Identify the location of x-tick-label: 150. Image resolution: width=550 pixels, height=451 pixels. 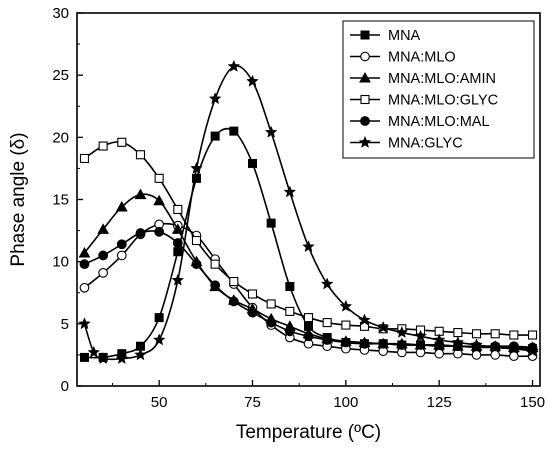
(532, 402).